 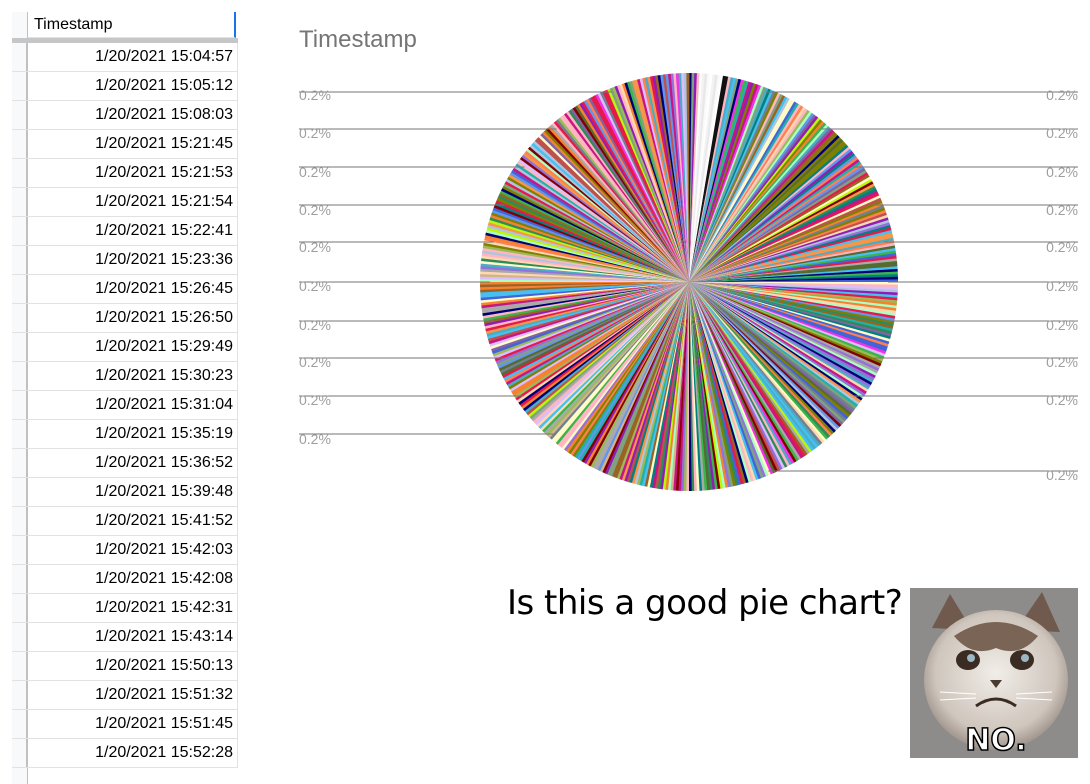 What do you see at coordinates (133, 405) in the screenshot?
I see `timestamp-cell: 1/20/2021 15:31:04` at bounding box center [133, 405].